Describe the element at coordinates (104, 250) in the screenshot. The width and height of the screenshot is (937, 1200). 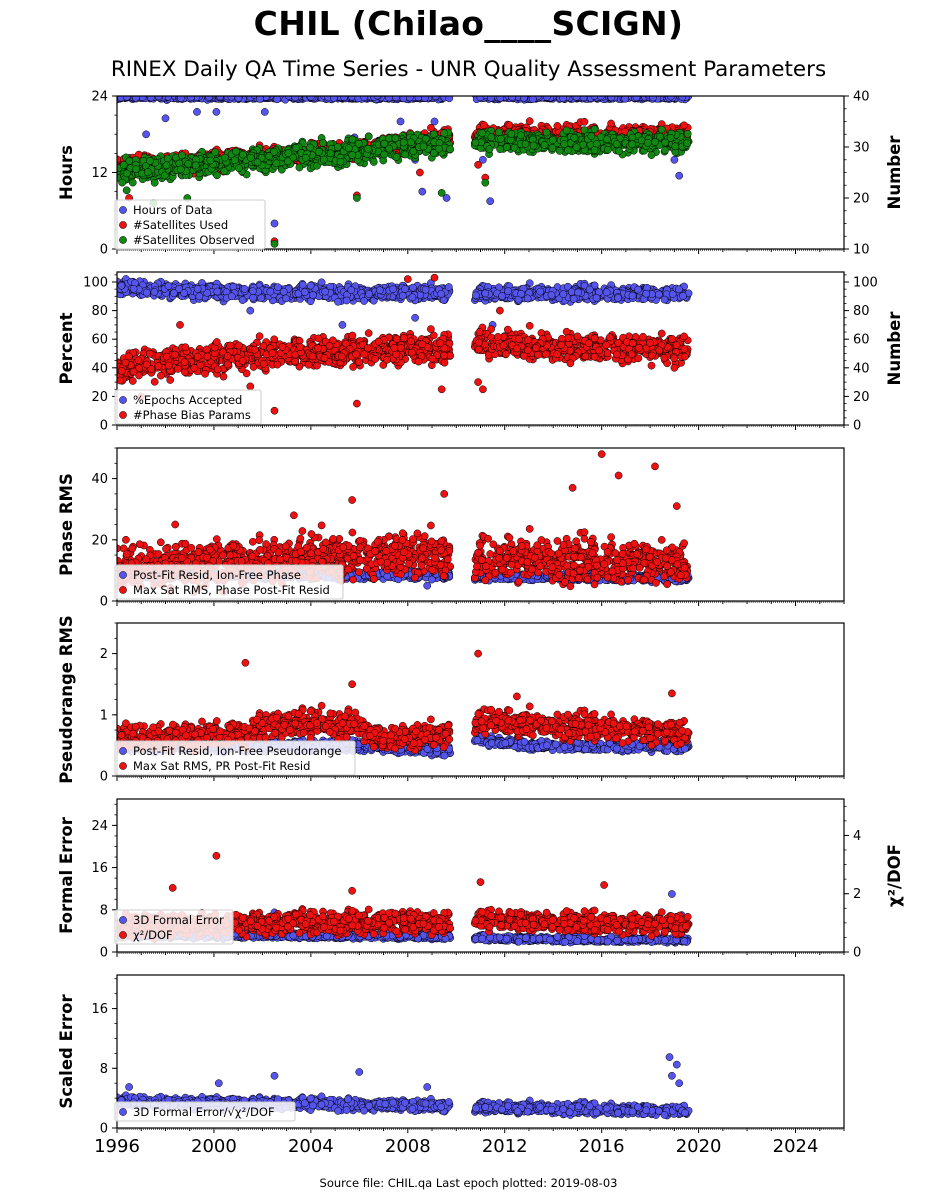
I see `y-tick-label: 0` at that location.